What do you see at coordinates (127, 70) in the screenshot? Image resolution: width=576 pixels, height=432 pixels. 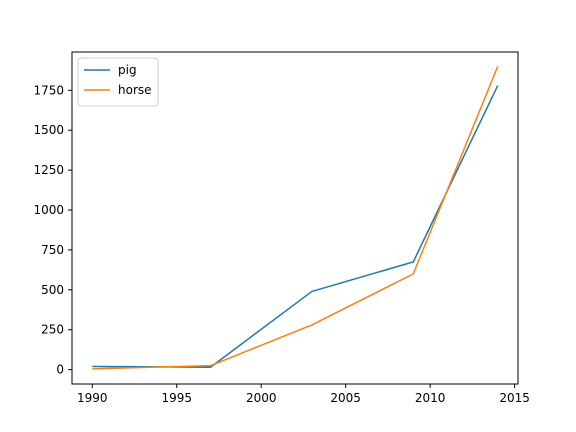 I see `legend-label-pig: pig` at bounding box center [127, 70].